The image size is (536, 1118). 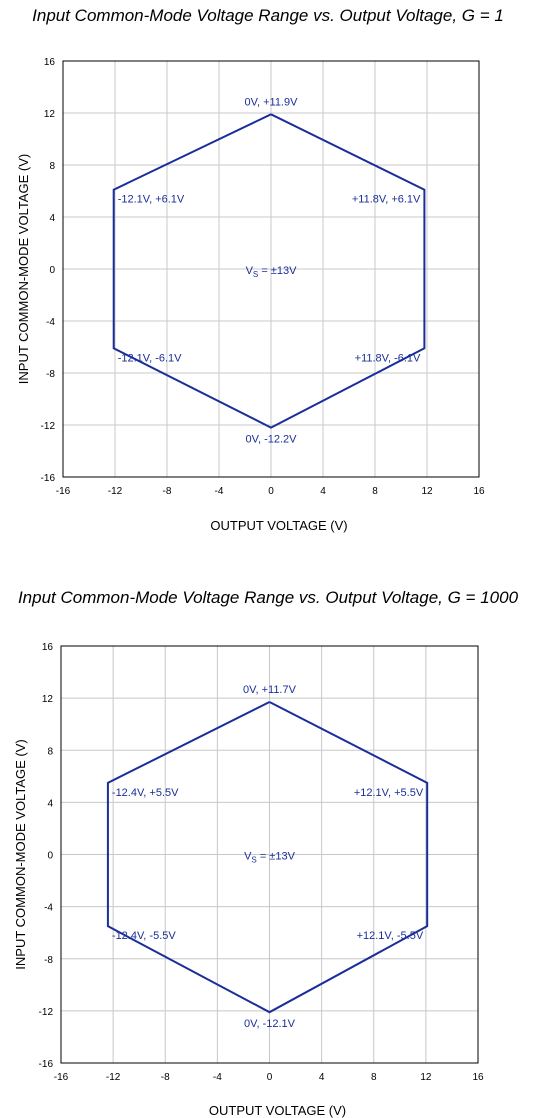 What do you see at coordinates (388, 358) in the screenshot?
I see `data-label: +11.8V, -6.1V` at bounding box center [388, 358].